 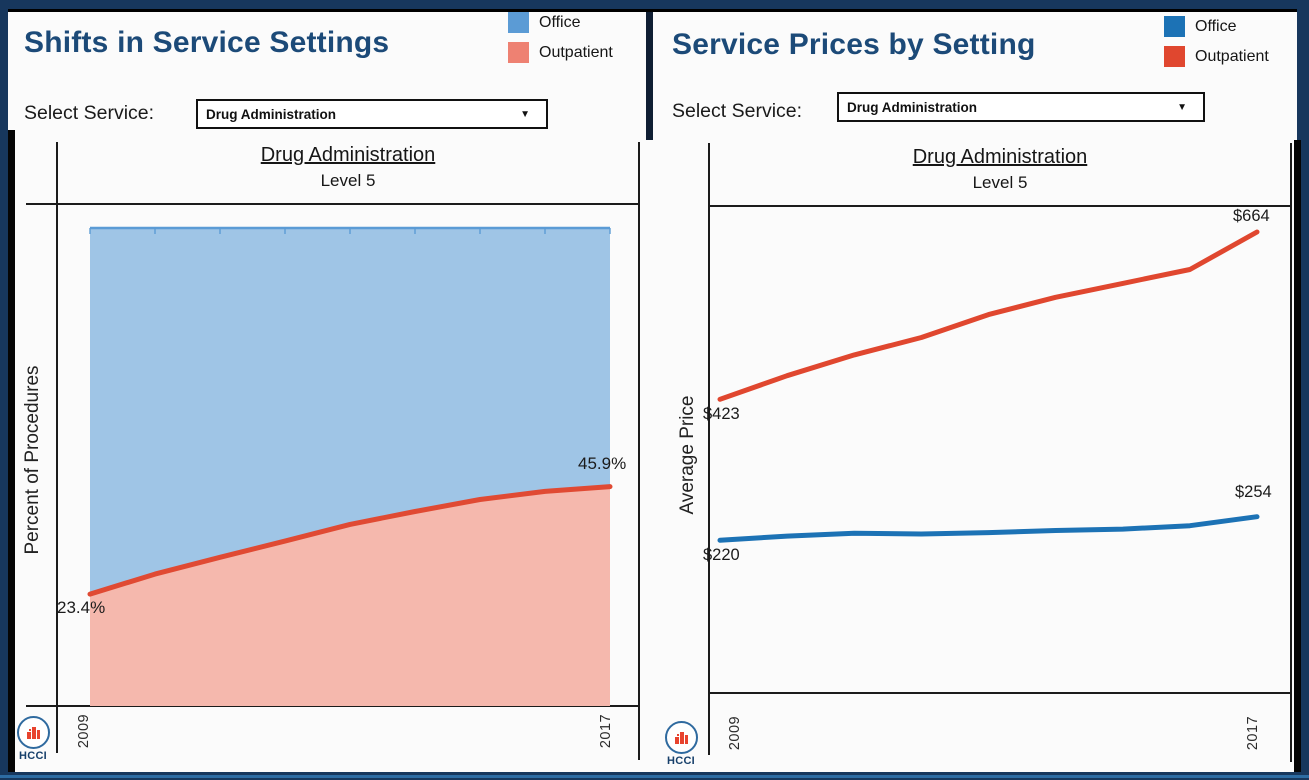 I want to click on bottom-accent-line, so click(x=654, y=776).